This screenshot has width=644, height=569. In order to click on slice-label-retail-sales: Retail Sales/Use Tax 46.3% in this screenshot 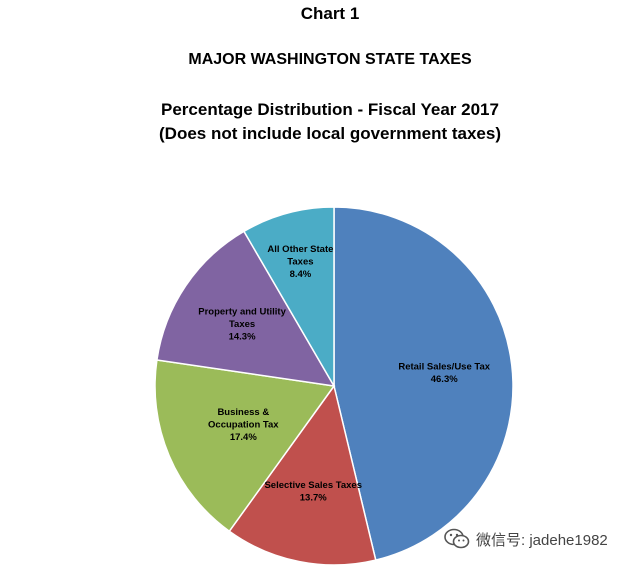, I will do `click(444, 374)`.